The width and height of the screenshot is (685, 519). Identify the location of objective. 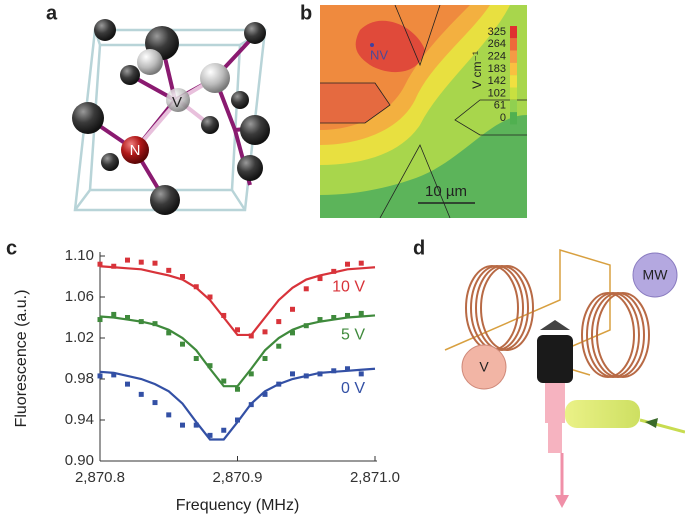
(555, 359).